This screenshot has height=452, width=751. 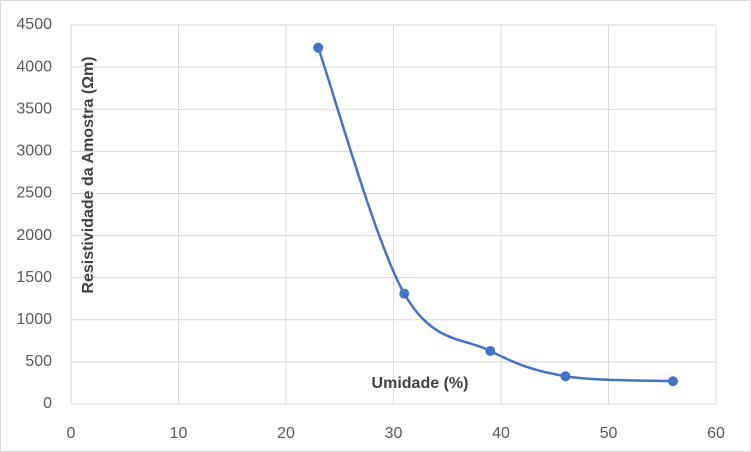 What do you see at coordinates (394, 433) in the screenshot?
I see `x-tick-label: 30` at bounding box center [394, 433].